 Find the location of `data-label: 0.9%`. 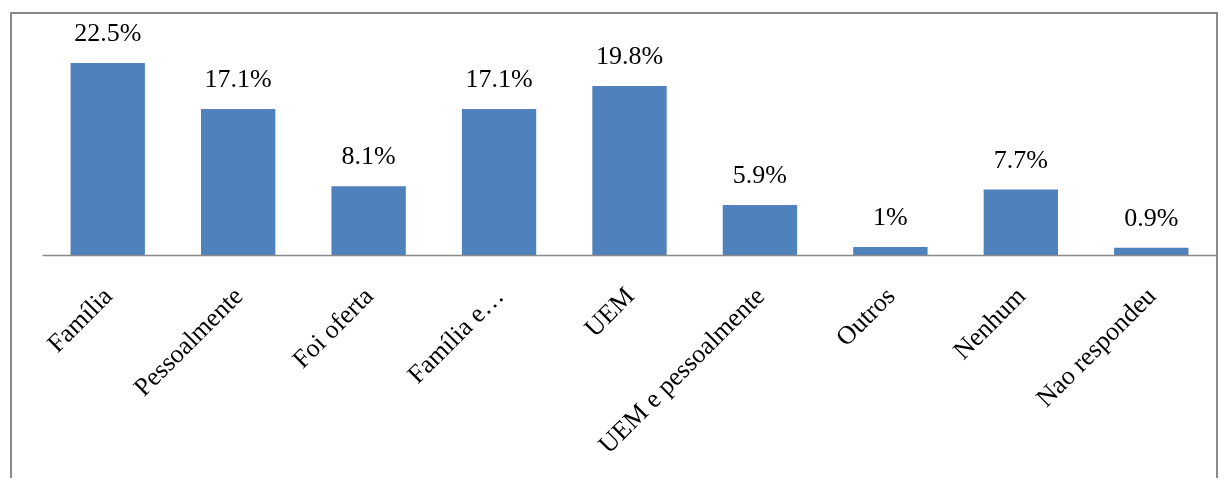

data-label: 0.9% is located at coordinates (1151, 217).